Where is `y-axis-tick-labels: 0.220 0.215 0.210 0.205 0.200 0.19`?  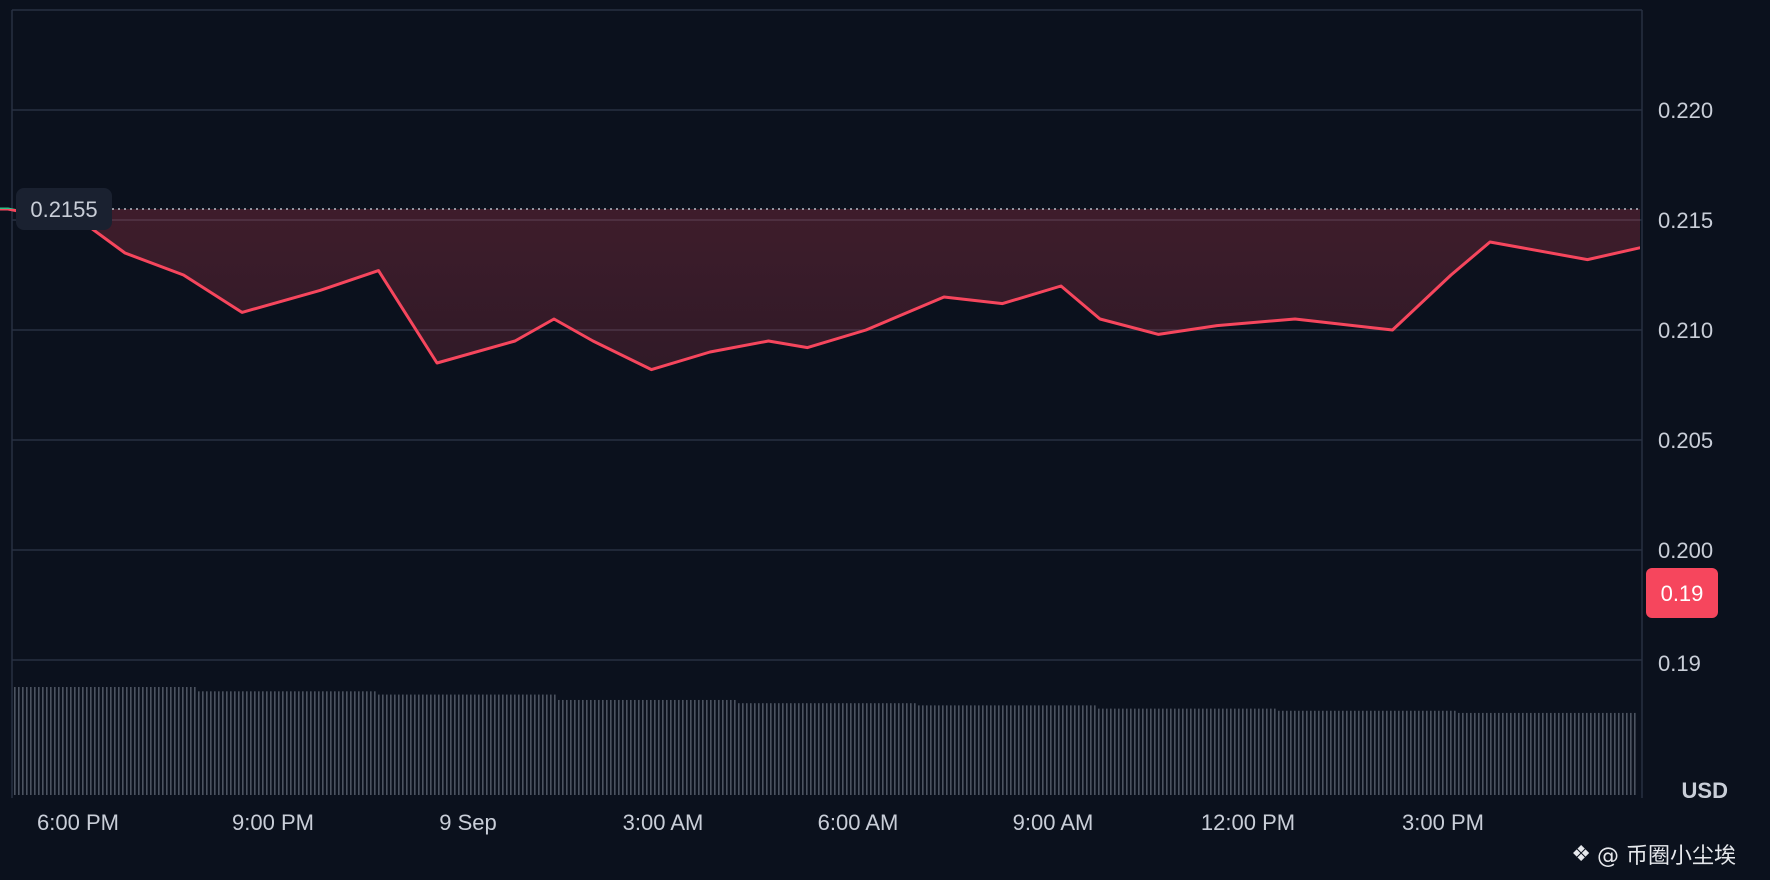 y-axis-tick-labels: 0.220 0.215 0.210 0.205 0.200 0.19 is located at coordinates (1685, 387).